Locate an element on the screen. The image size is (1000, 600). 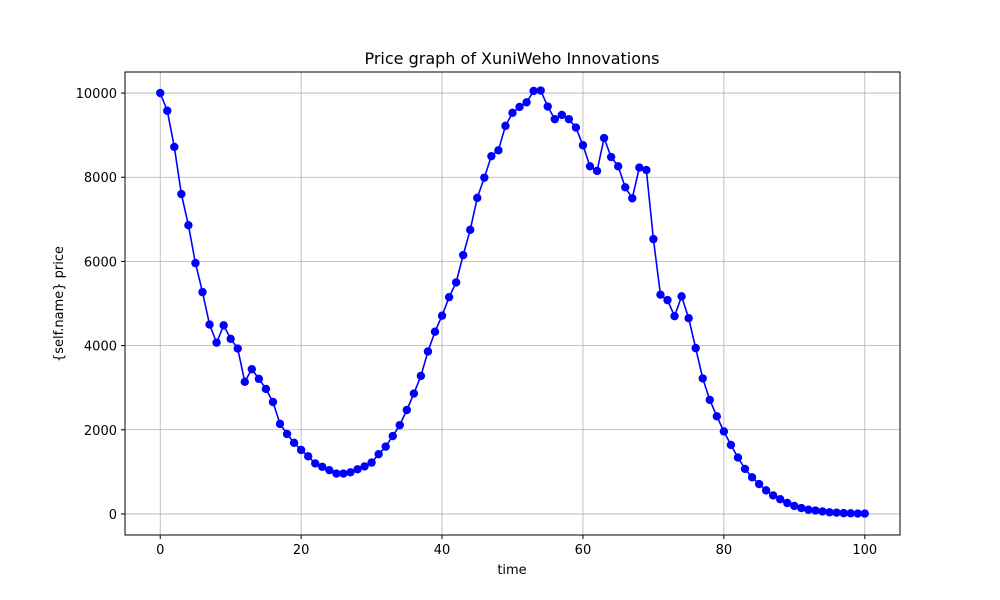
x-tick-label: 0 is located at coordinates (160, 550).